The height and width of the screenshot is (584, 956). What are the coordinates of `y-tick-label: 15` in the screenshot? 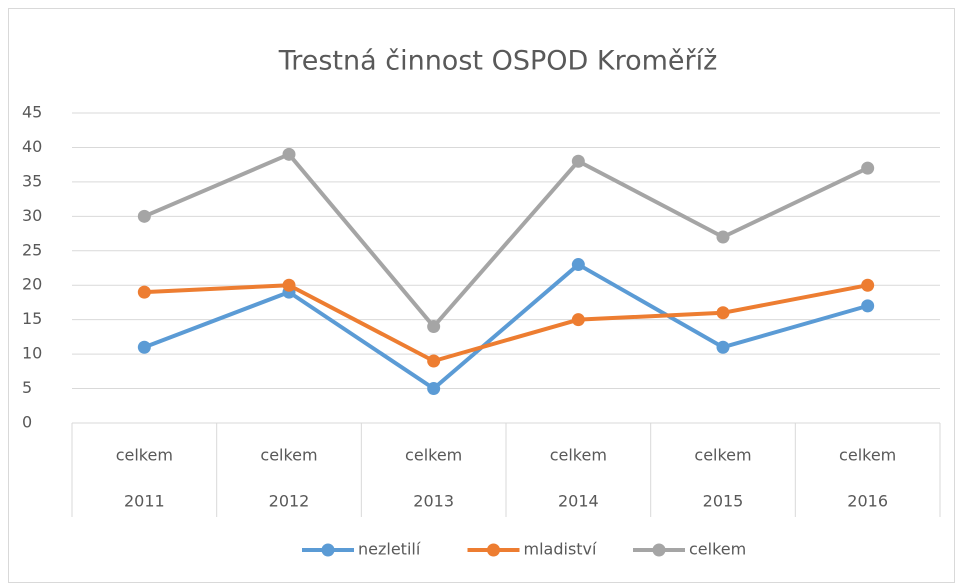 It's located at (32, 318).